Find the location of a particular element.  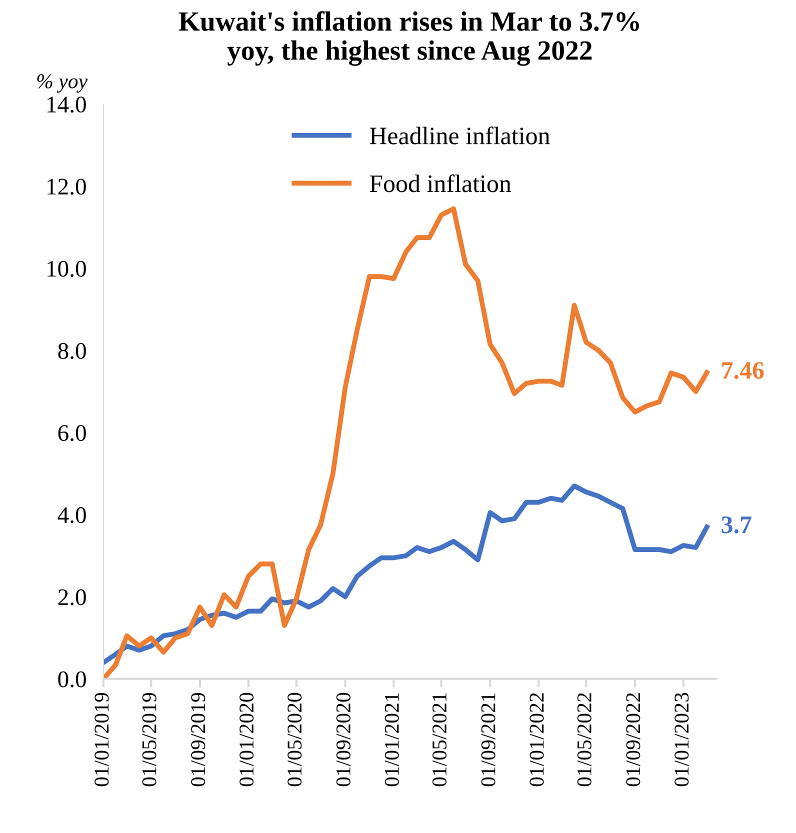

x-tick-label: 01/05/2019 is located at coordinates (149, 739).